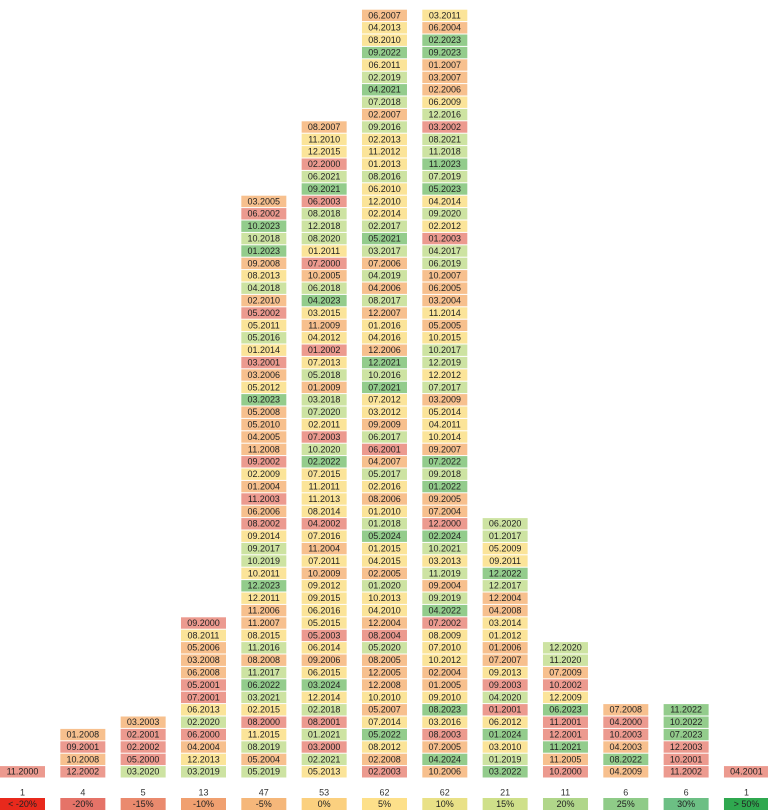 The height and width of the screenshot is (810, 768). I want to click on month-label: 03.2019, so click(203, 772).